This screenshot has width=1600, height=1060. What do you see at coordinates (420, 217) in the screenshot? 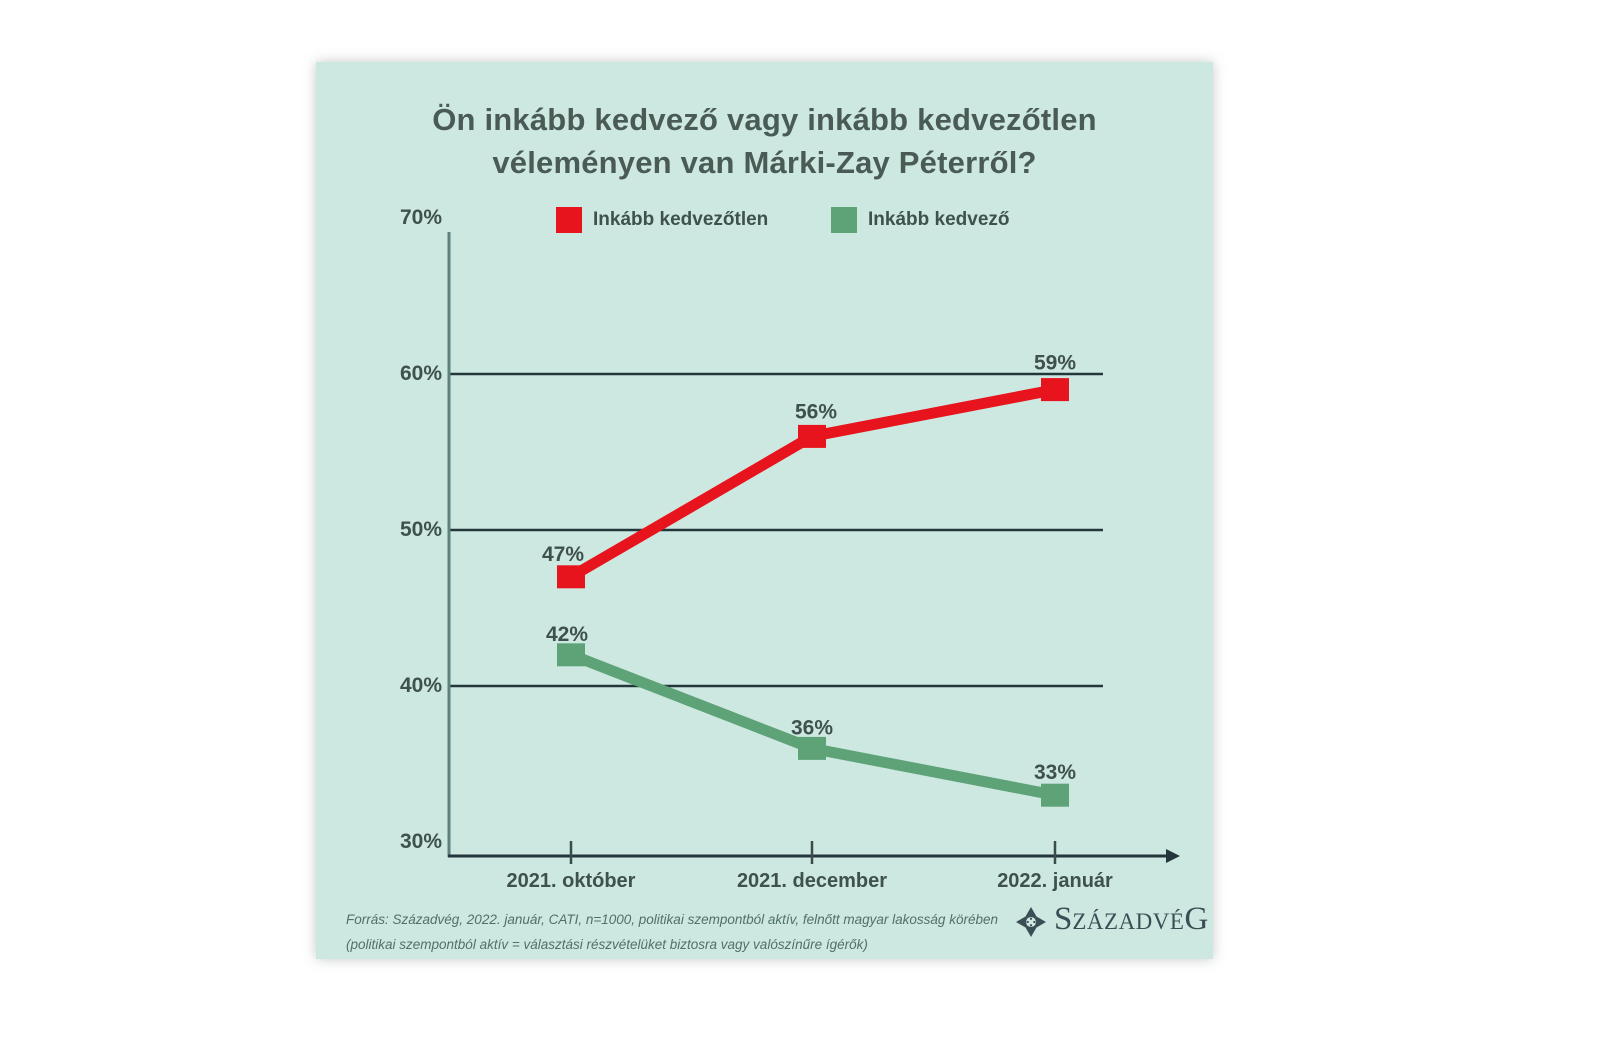
I see `y-axis-label-70: 70%` at bounding box center [420, 217].